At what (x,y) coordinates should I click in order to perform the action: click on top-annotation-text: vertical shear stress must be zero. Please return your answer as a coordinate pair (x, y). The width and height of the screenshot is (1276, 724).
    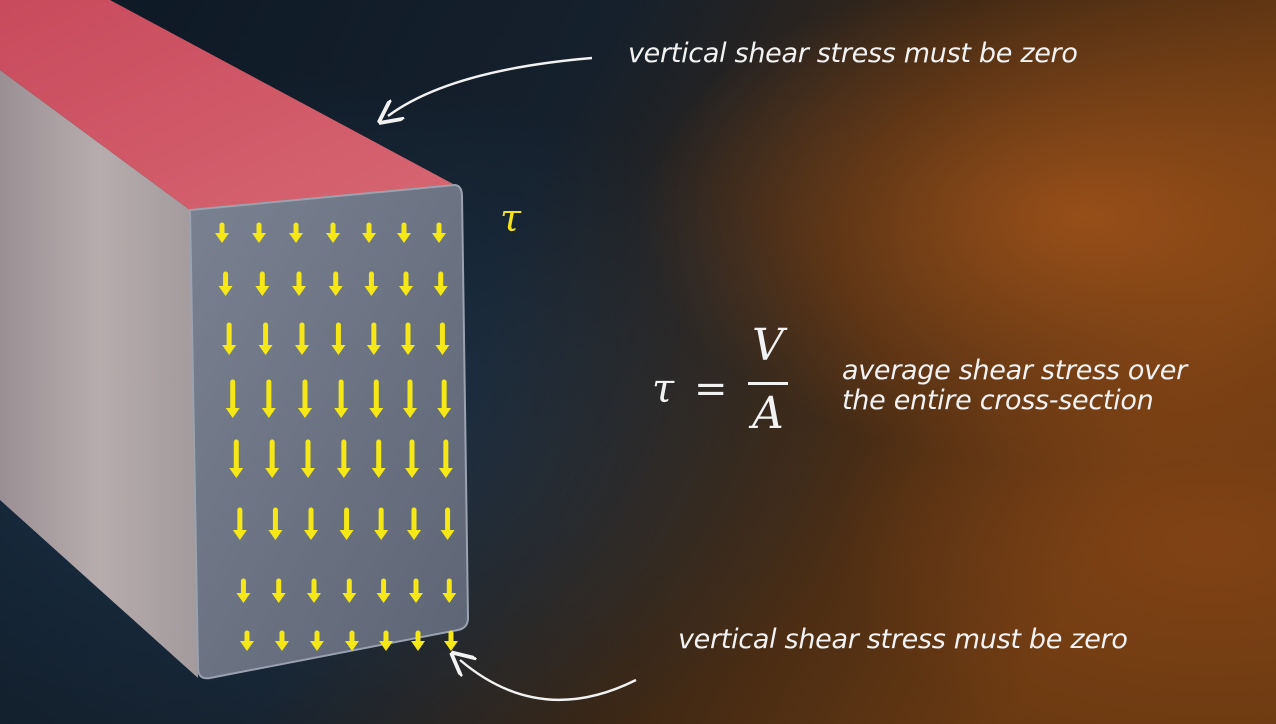
    Looking at the image, I should click on (853, 53).